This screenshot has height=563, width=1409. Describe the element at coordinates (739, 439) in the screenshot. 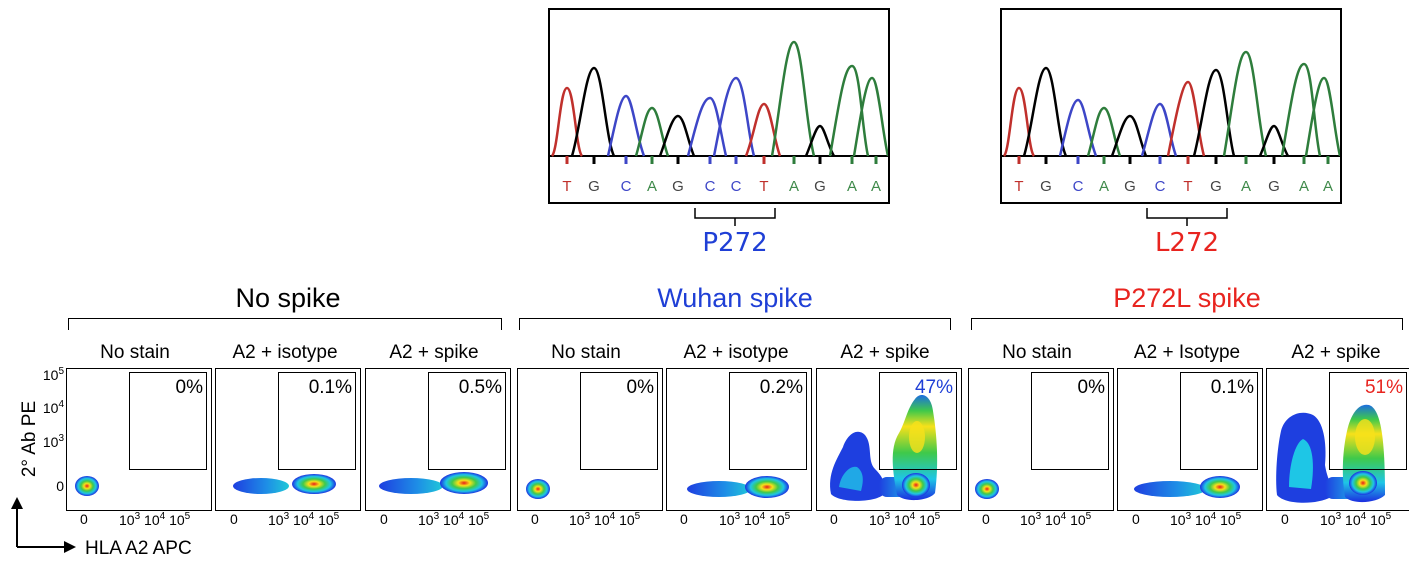

I see `flow-panel-wuhan-isotype: 0.2%` at that location.